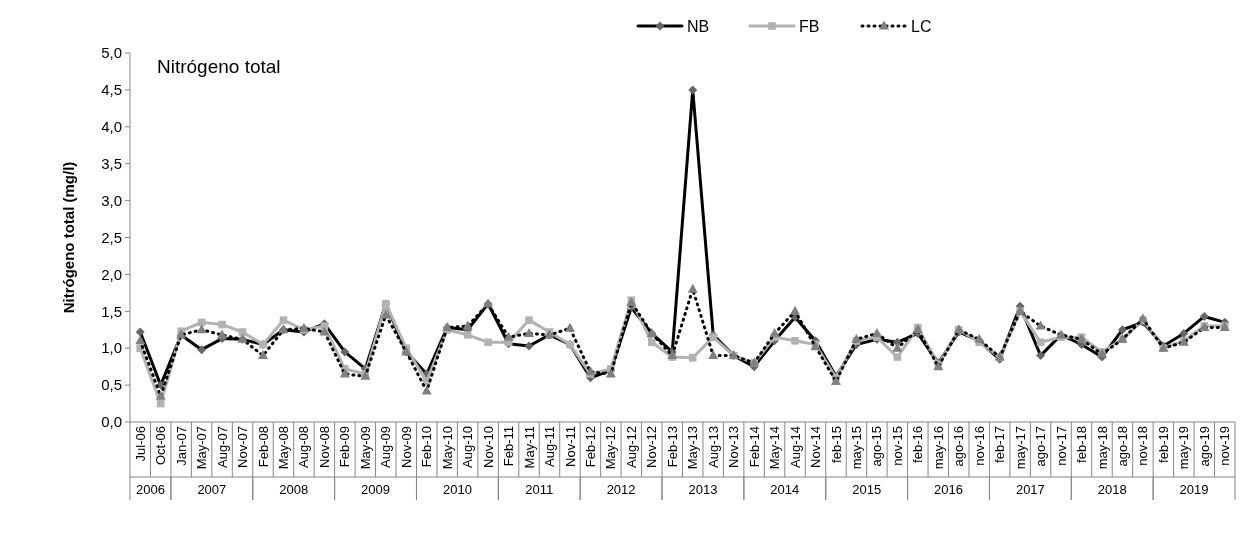 This screenshot has width=1251, height=534. What do you see at coordinates (111, 311) in the screenshot?
I see `y-tick-label: 1,5` at bounding box center [111, 311].